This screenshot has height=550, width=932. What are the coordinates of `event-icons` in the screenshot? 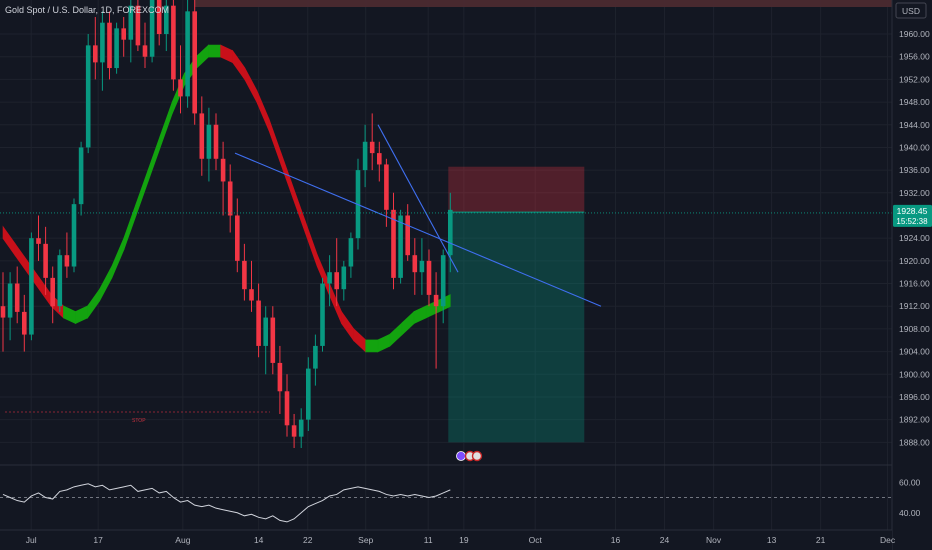 It's located at (469, 456).